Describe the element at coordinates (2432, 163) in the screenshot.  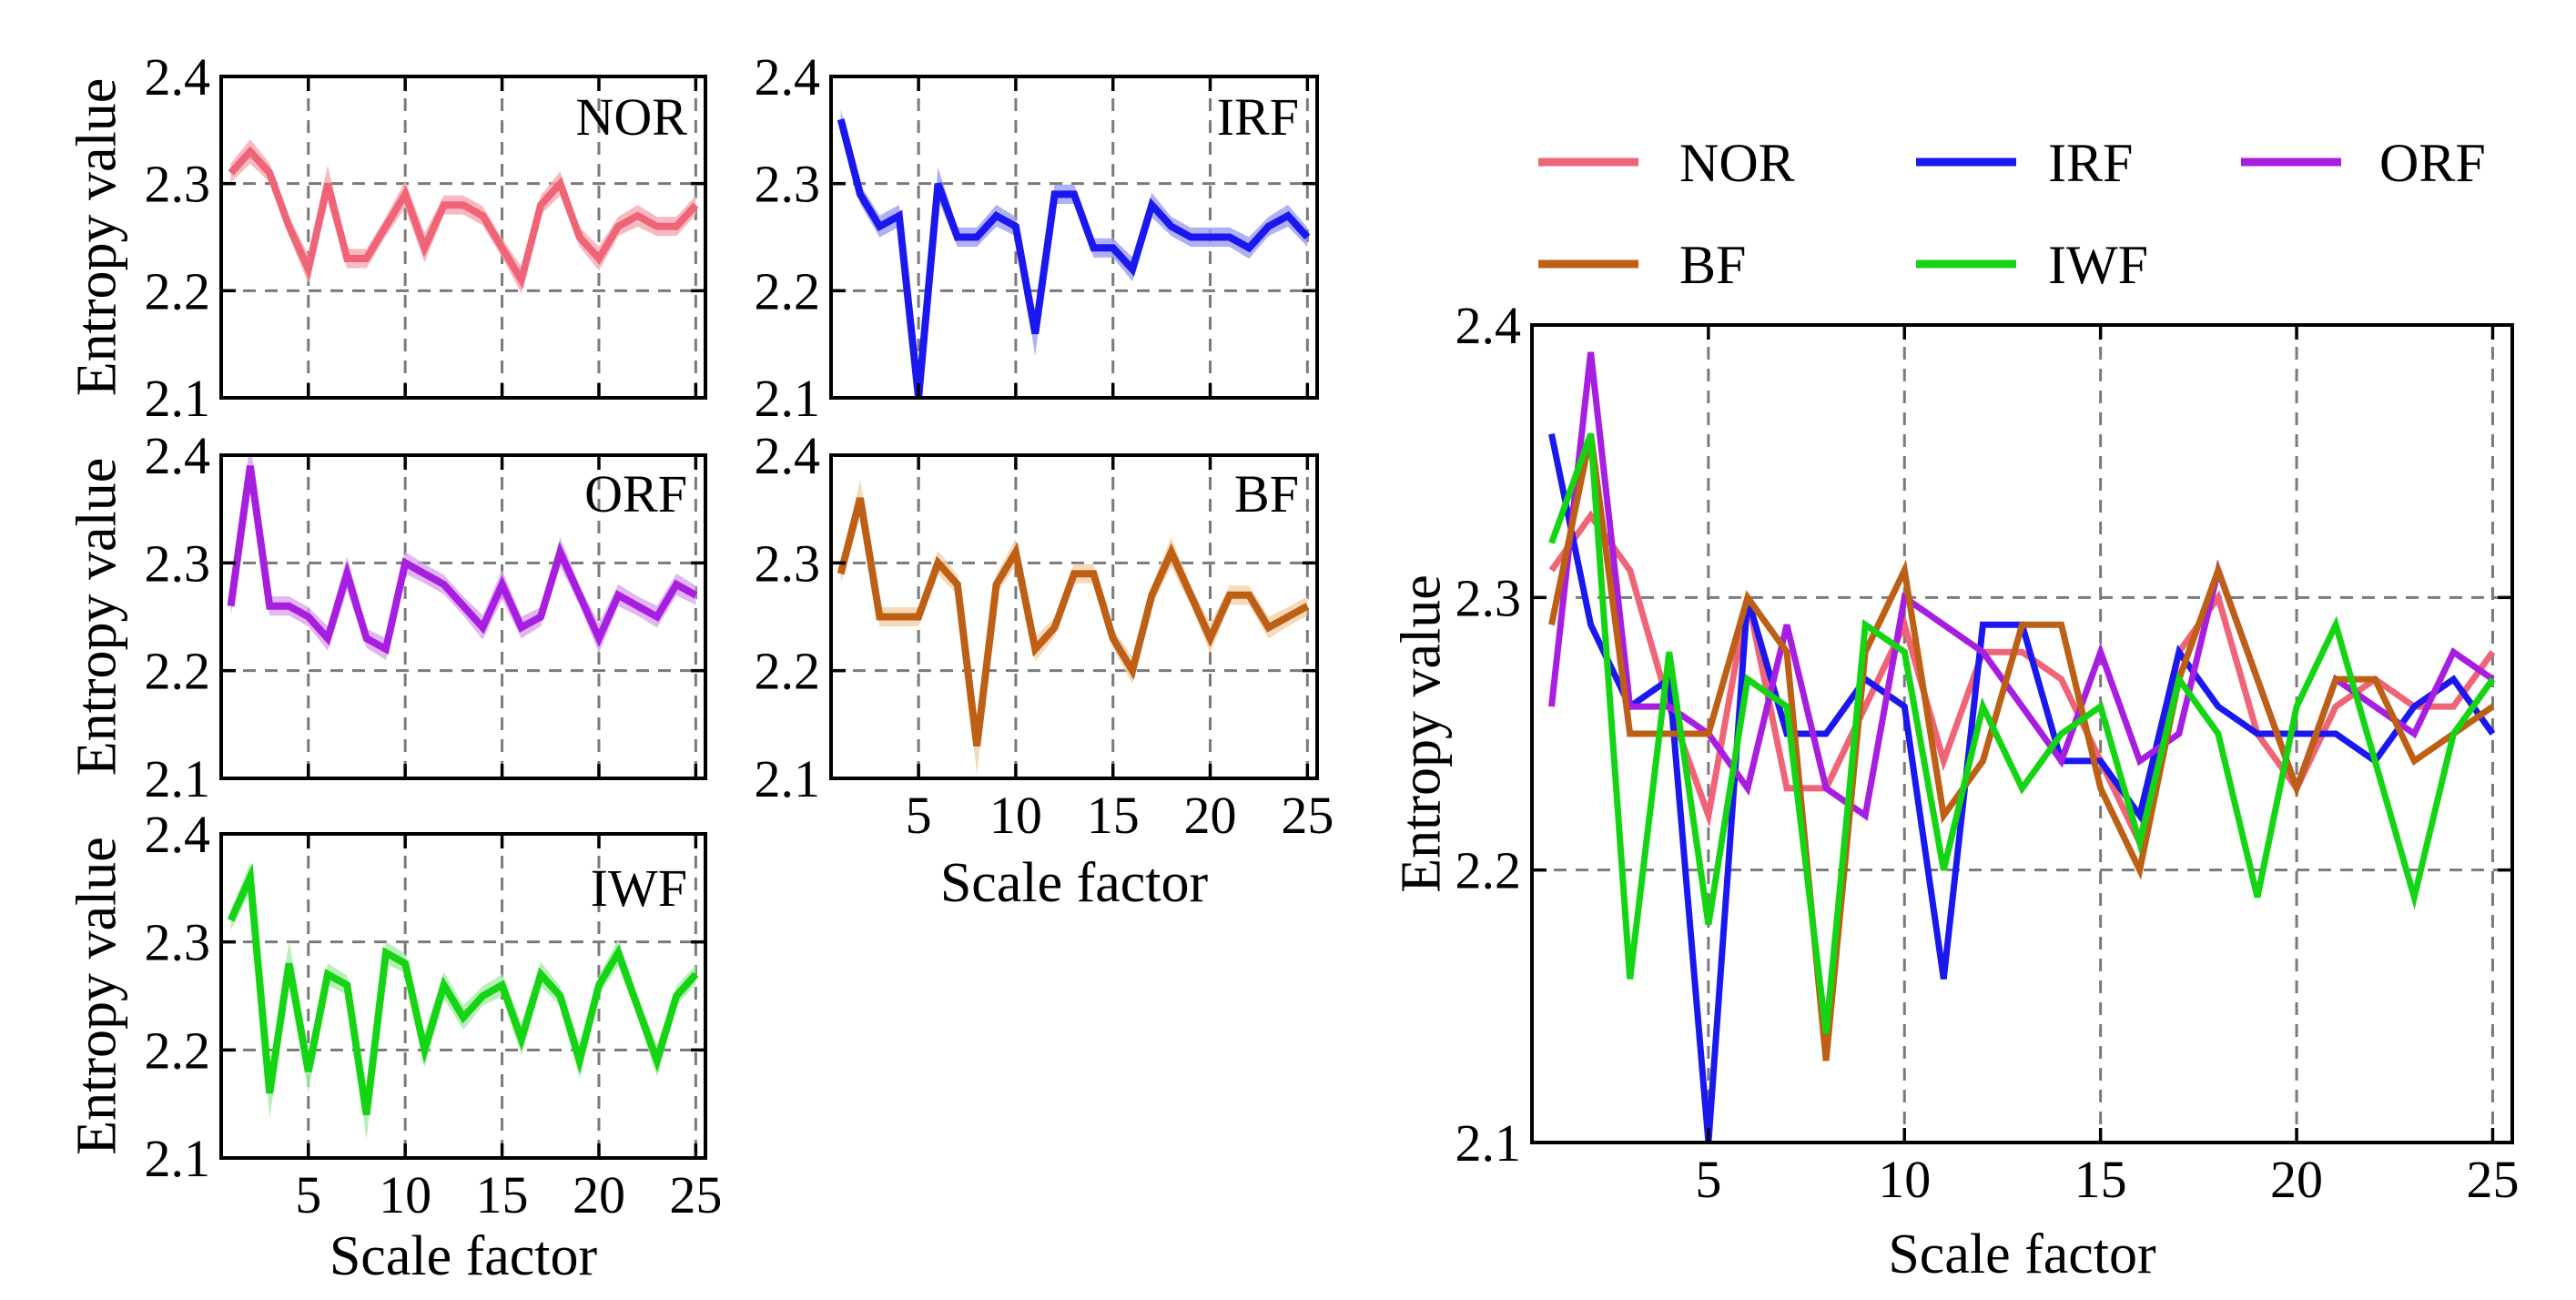
I see `legend-label-orf: ORF` at that location.